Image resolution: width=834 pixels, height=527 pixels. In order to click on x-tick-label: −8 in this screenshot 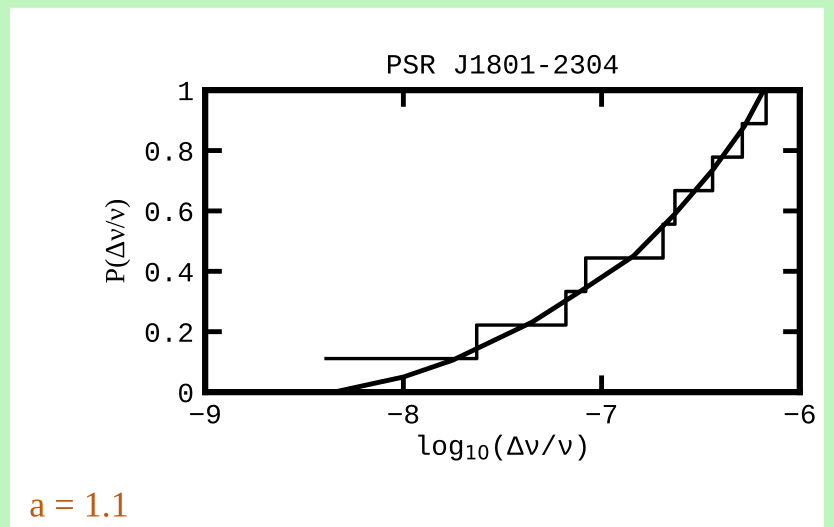, I will do `click(403, 414)`.